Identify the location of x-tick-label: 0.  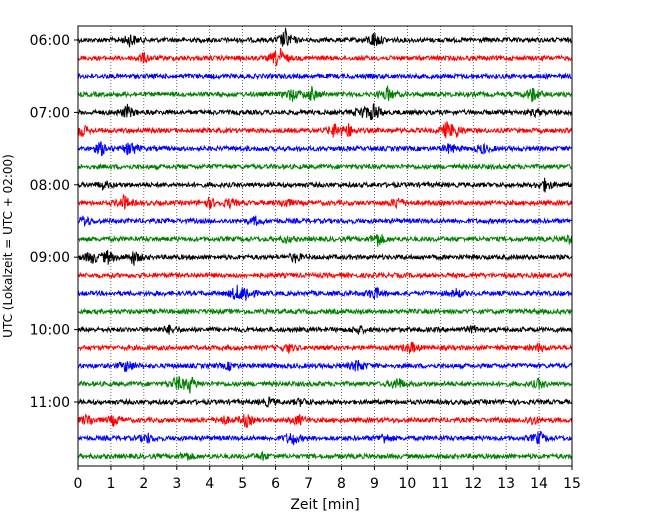
(78, 484).